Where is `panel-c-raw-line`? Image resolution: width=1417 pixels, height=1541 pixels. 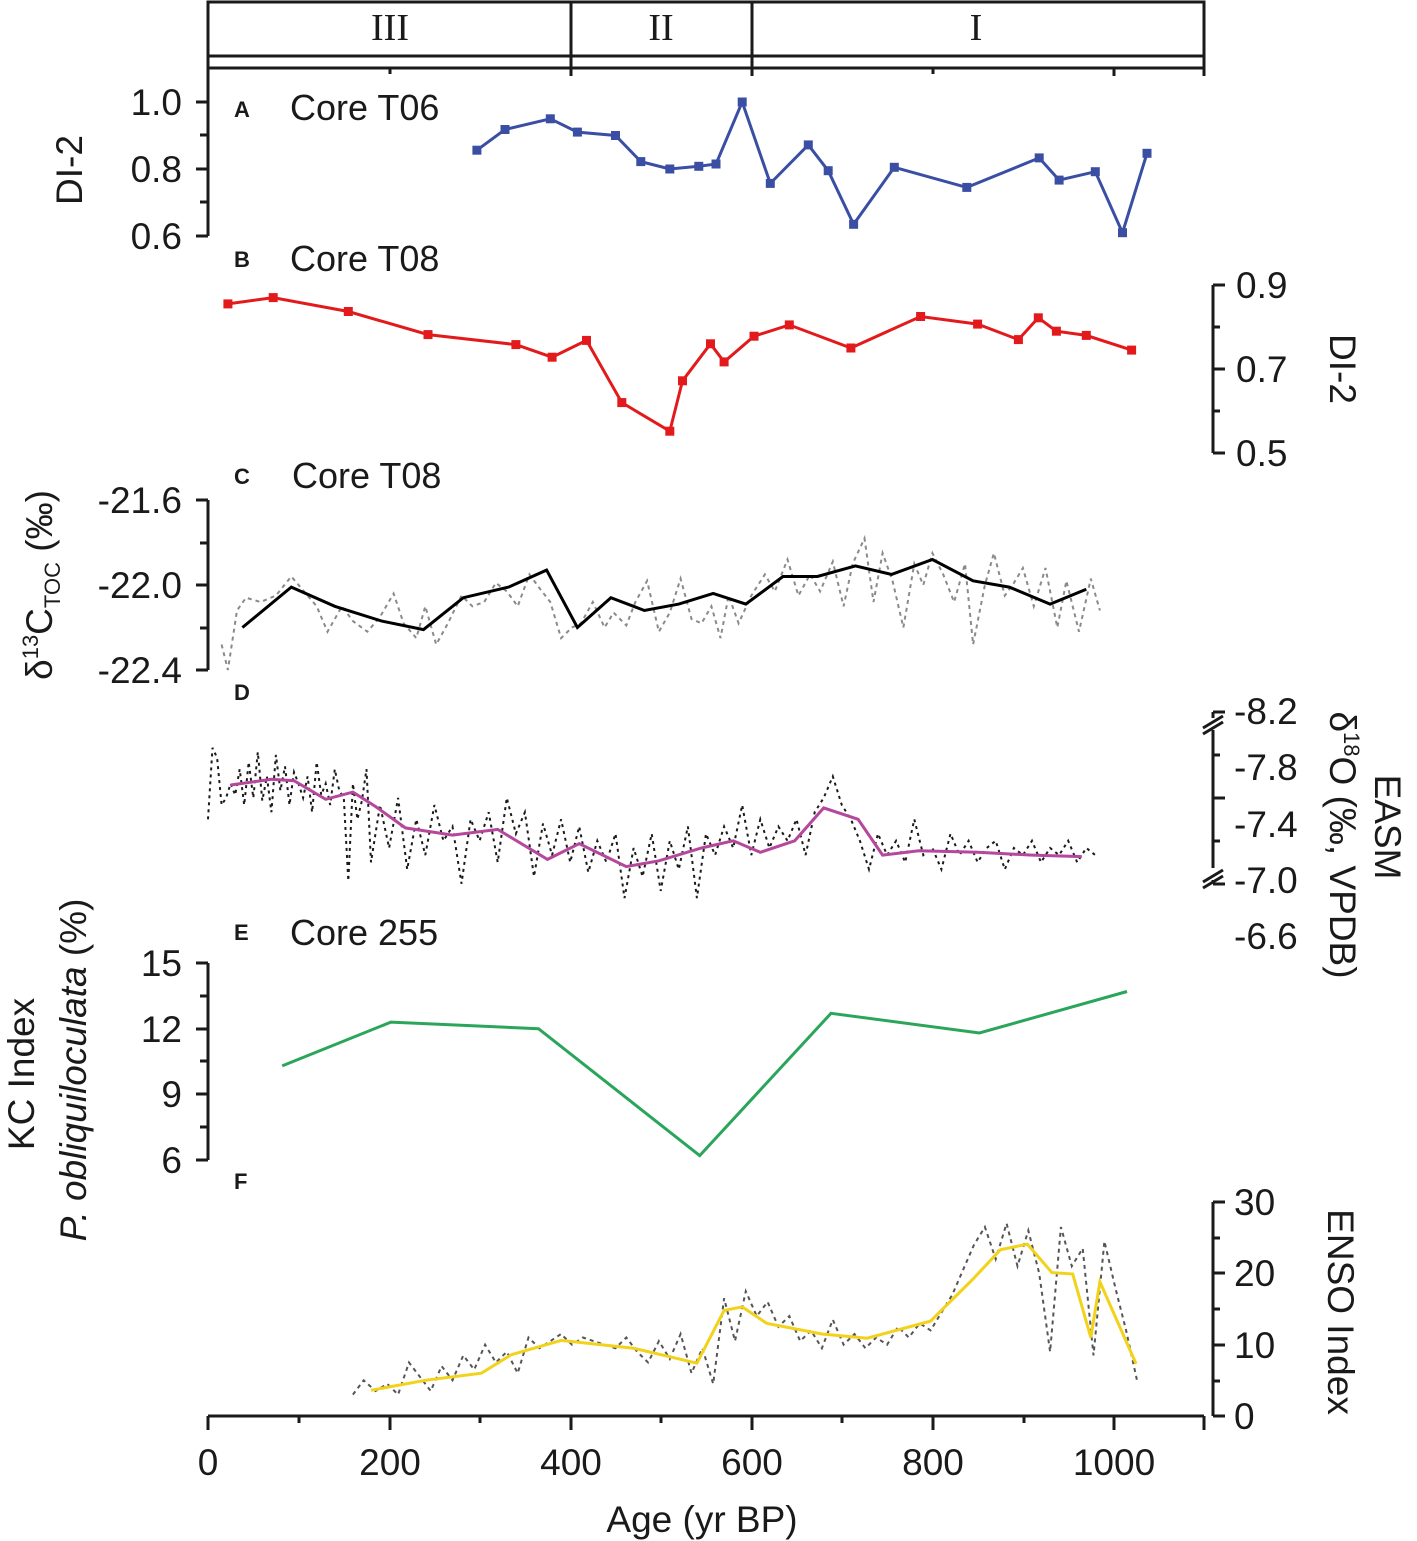
panel-c-raw-line is located at coordinates (660, 602).